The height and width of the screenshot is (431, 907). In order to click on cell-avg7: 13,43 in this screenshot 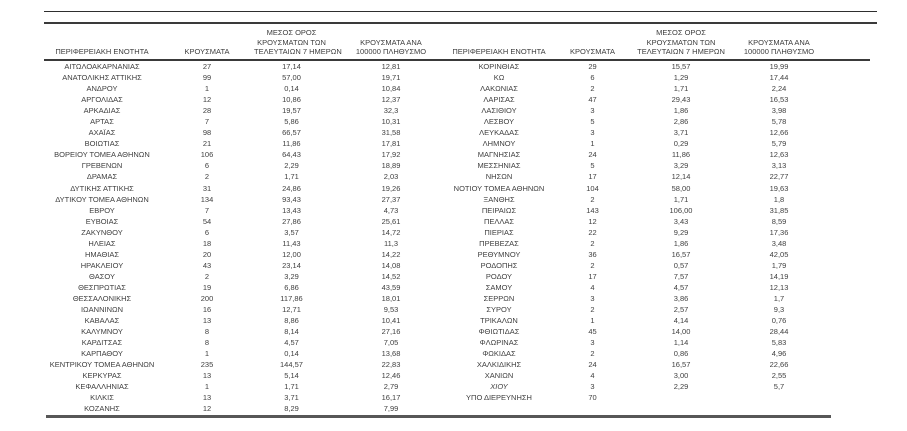, I will do `click(291, 210)`.